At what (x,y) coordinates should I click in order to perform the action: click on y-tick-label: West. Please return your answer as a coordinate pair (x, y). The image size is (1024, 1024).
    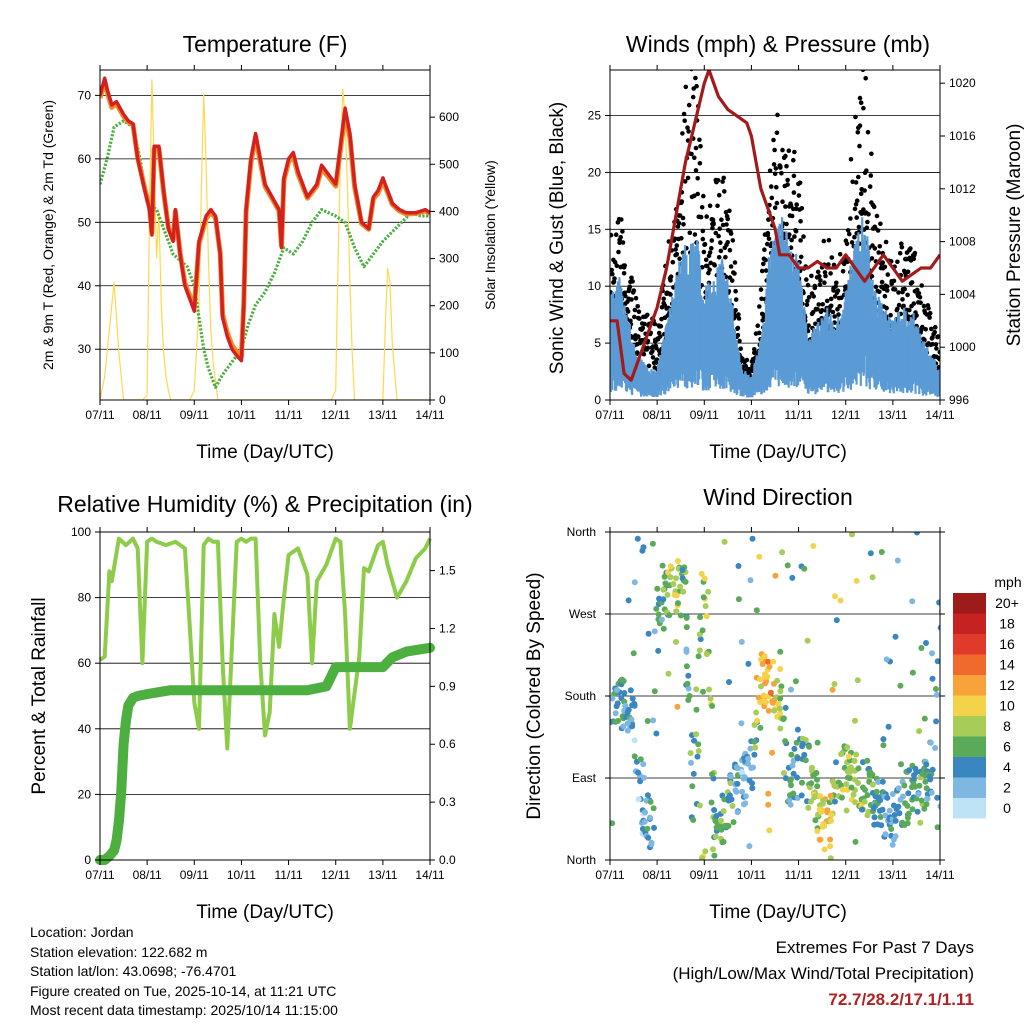
    Looking at the image, I should click on (583, 614).